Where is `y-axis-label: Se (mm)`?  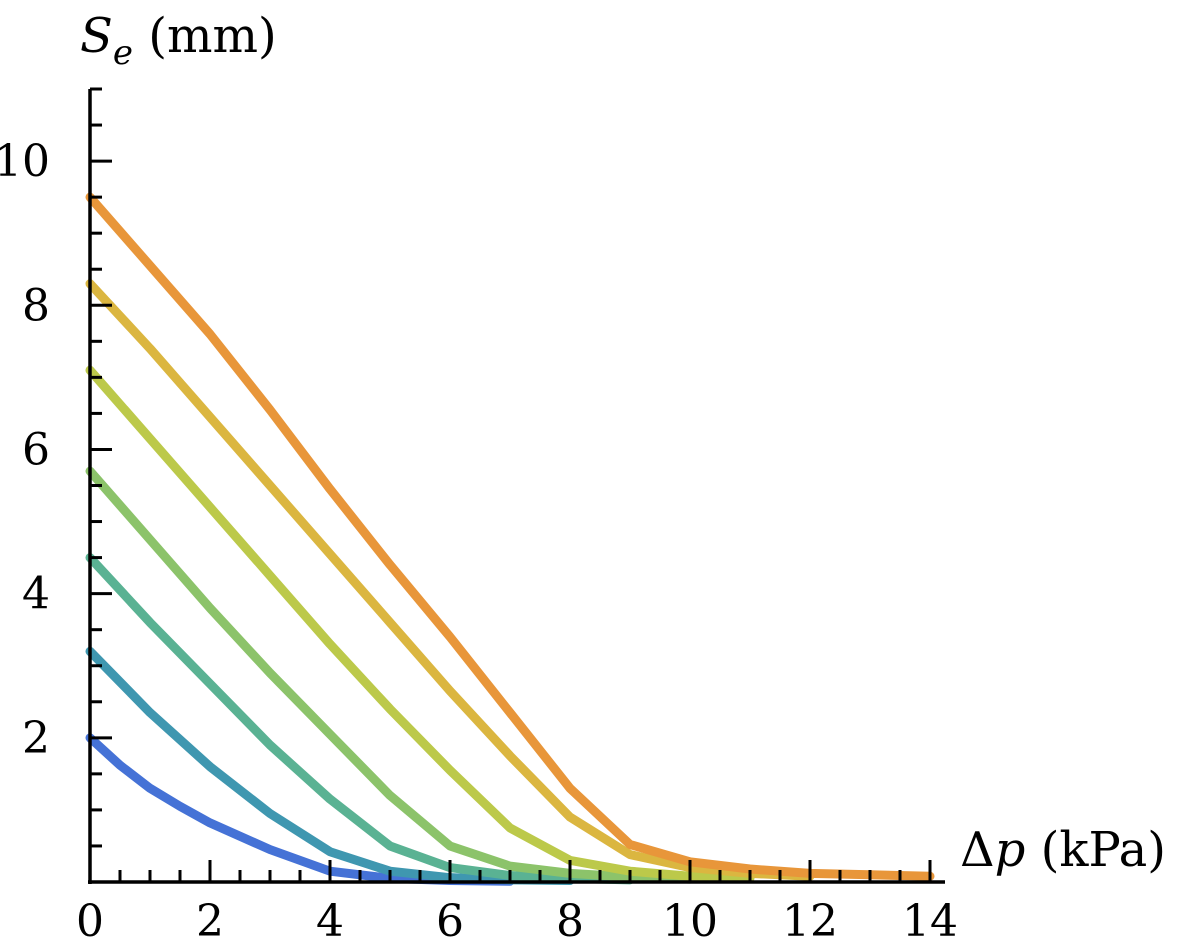
y-axis-label: Se (mm) is located at coordinates (178, 40).